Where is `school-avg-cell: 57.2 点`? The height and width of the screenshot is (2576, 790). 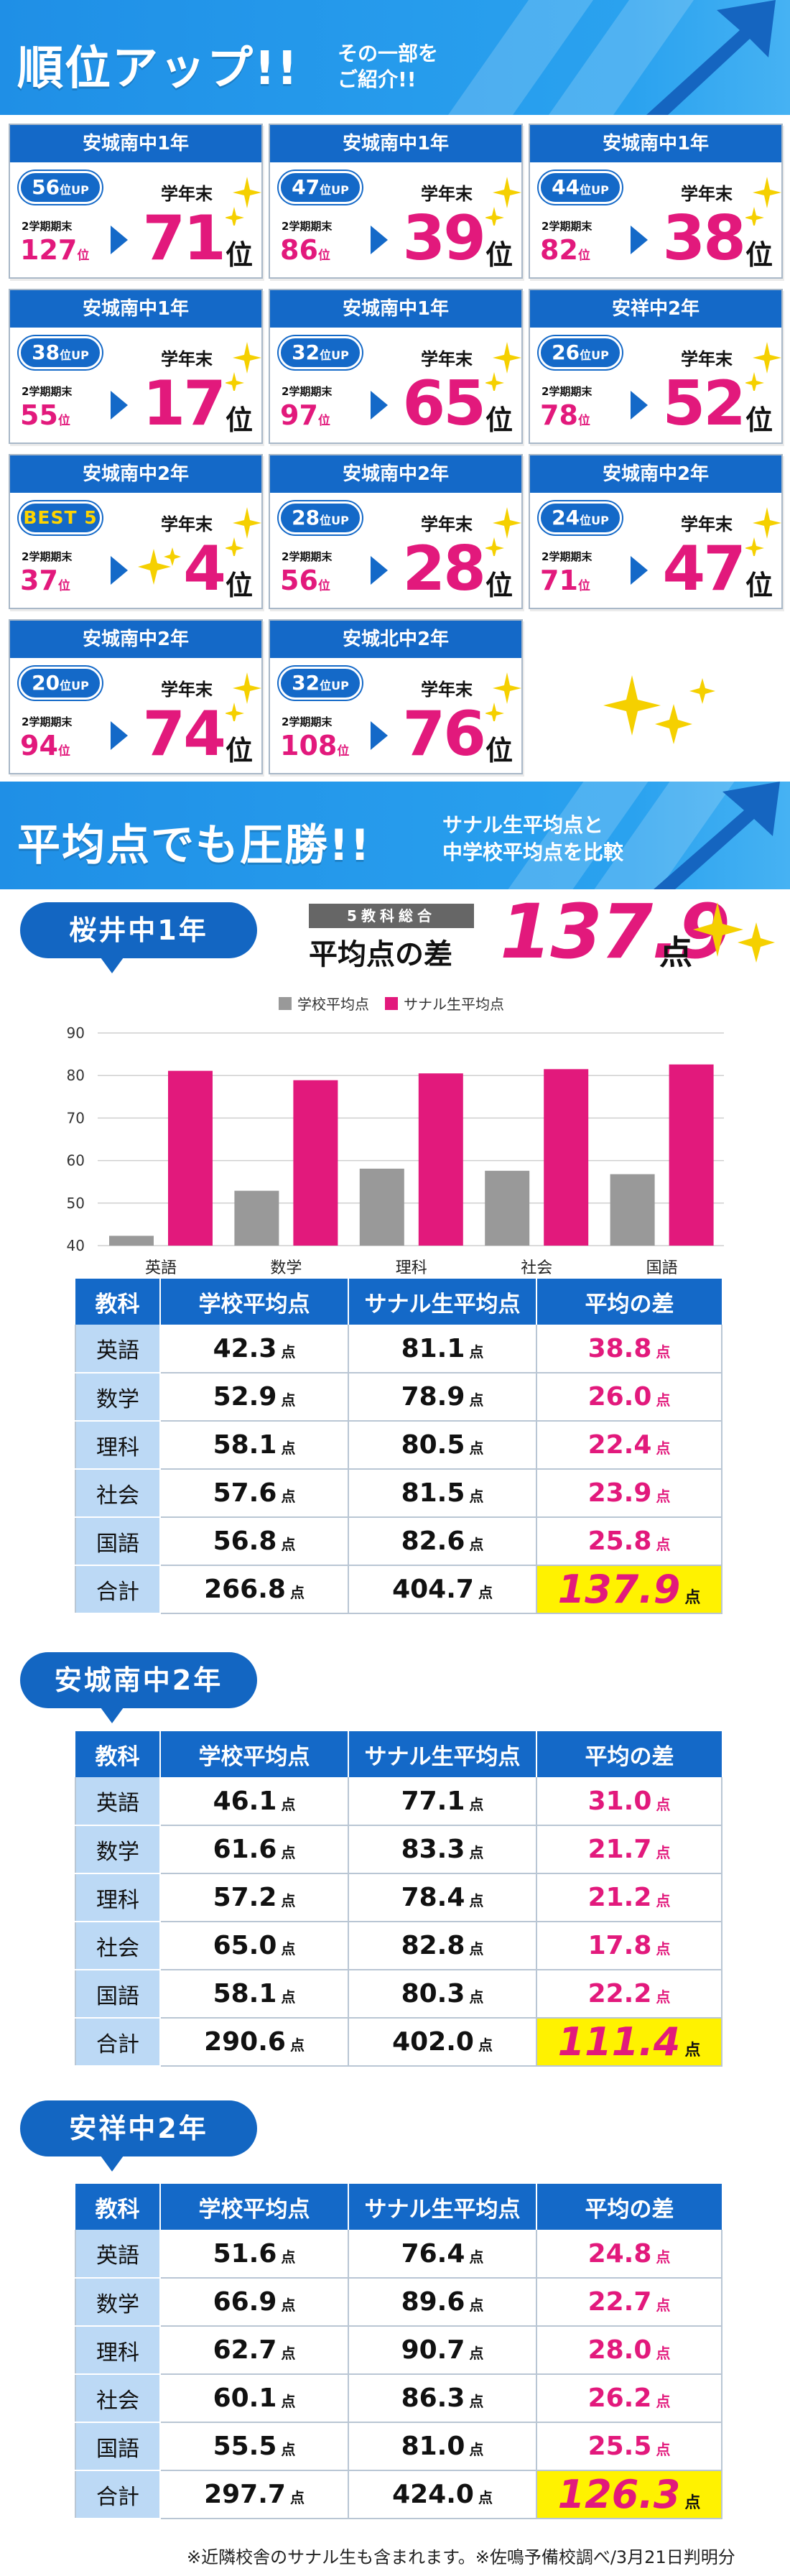
school-avg-cell: 57.2 点 is located at coordinates (254, 1897).